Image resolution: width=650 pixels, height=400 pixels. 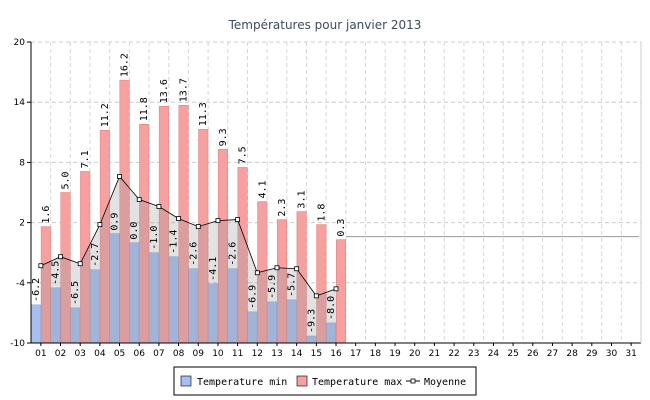 What do you see at coordinates (20, 103) in the screenshot?
I see `y-tick-label: 14` at bounding box center [20, 103].